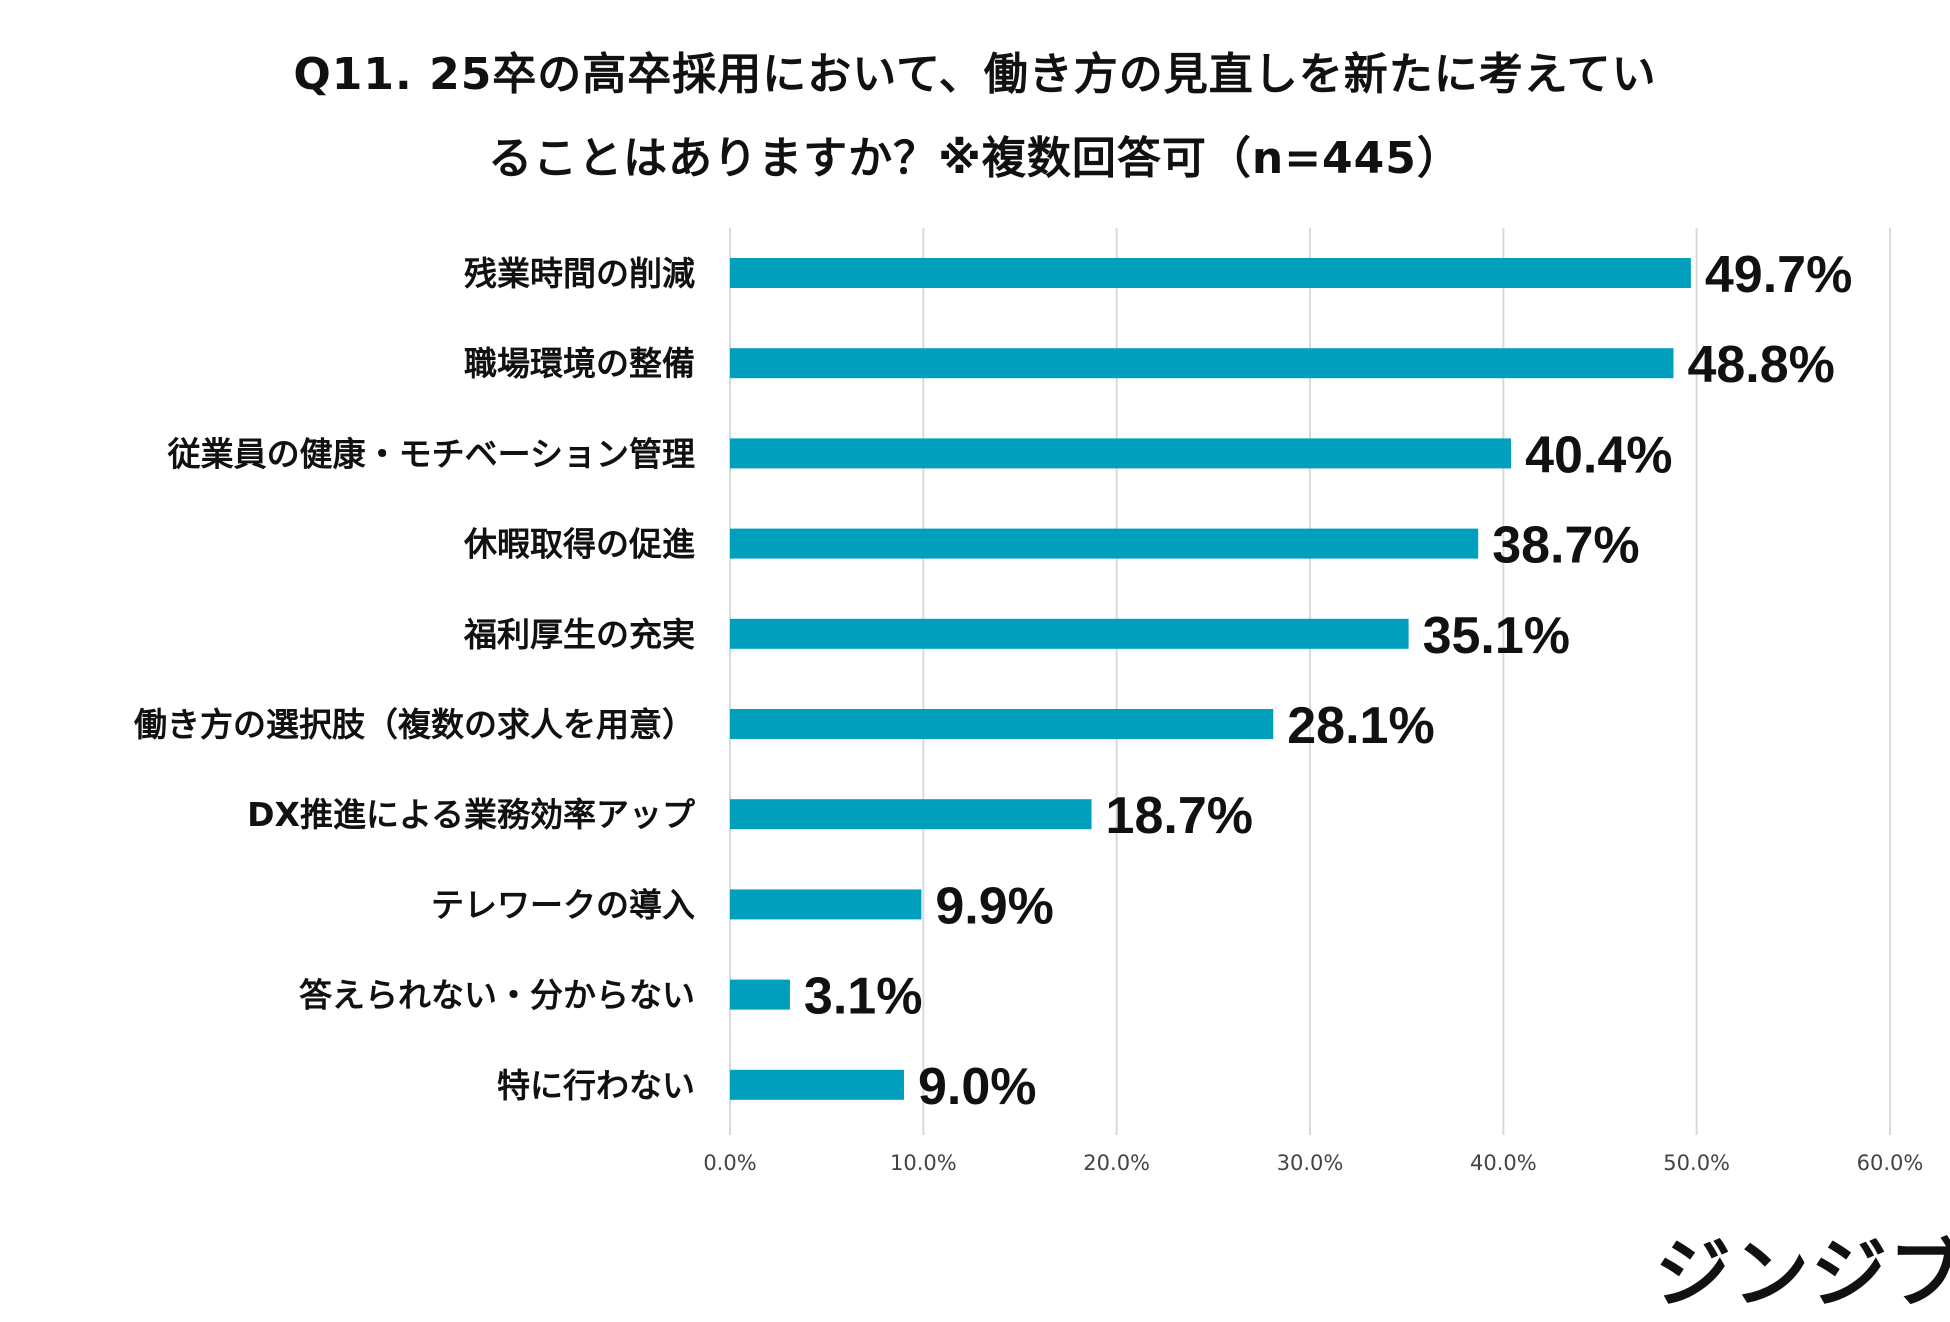  What do you see at coordinates (596, 1085) in the screenshot?
I see `category-label: 特に行わない` at bounding box center [596, 1085].